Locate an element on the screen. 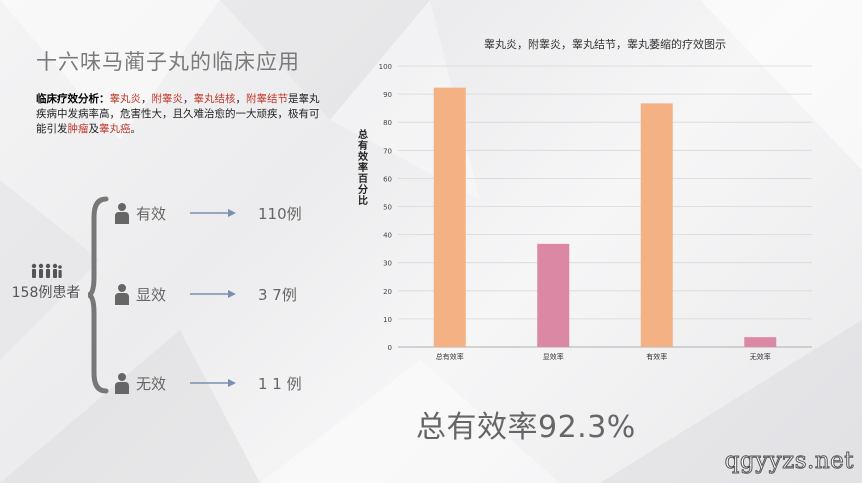 The image size is (862, 483). row-count: 110例 is located at coordinates (280, 213).